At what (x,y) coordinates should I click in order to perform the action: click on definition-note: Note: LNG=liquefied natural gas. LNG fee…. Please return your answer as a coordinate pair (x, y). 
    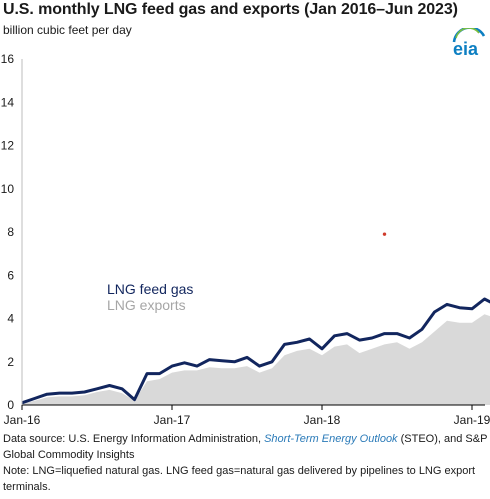
    Looking at the image, I should click on (239, 479).